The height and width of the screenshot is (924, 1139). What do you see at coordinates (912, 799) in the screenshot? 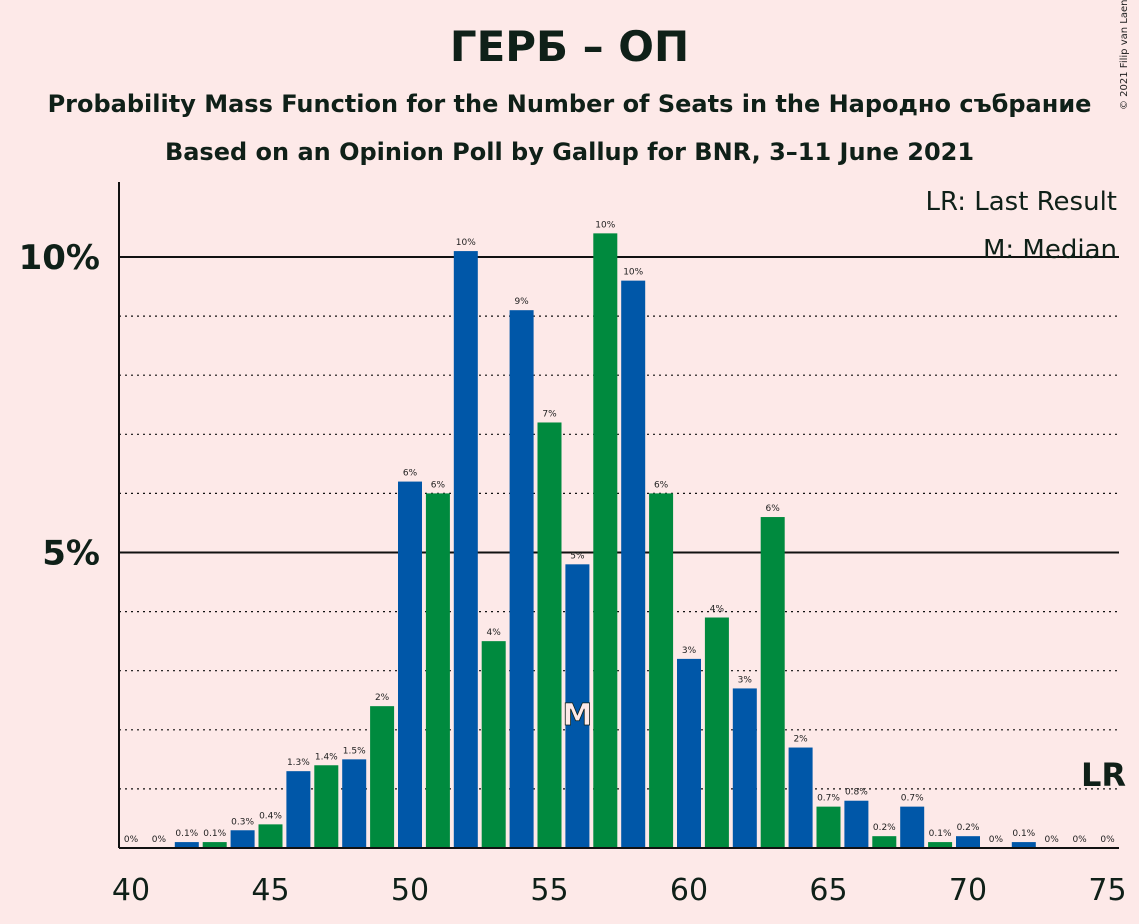
I see `bar-label-68: 0.7%` at bounding box center [912, 799].